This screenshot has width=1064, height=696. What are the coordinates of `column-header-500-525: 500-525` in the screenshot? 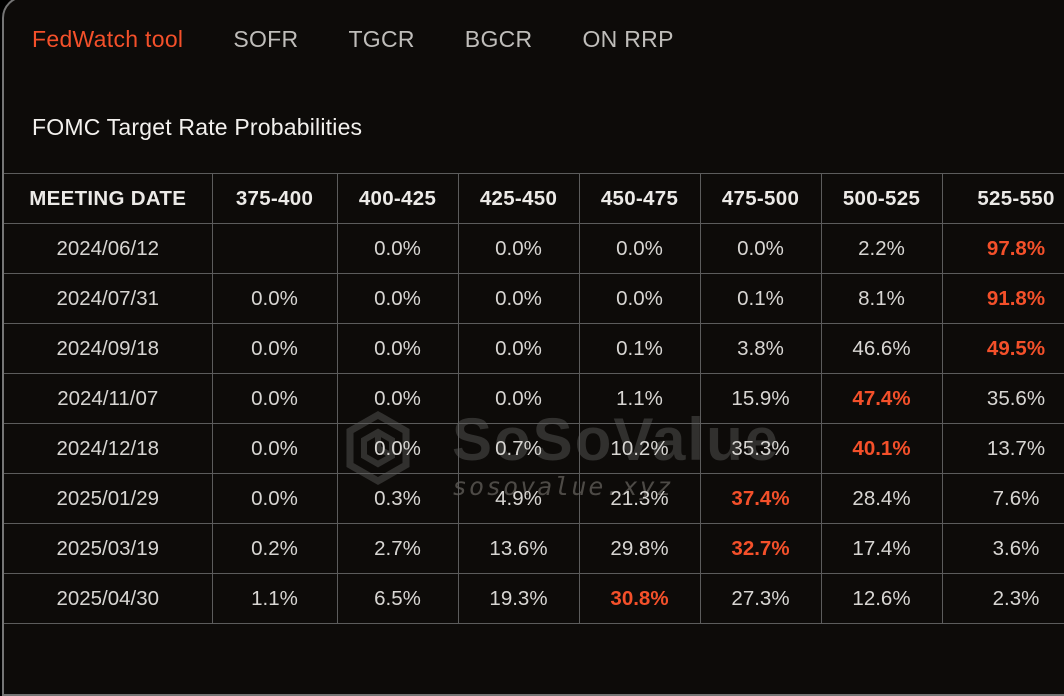 It's located at (881, 198).